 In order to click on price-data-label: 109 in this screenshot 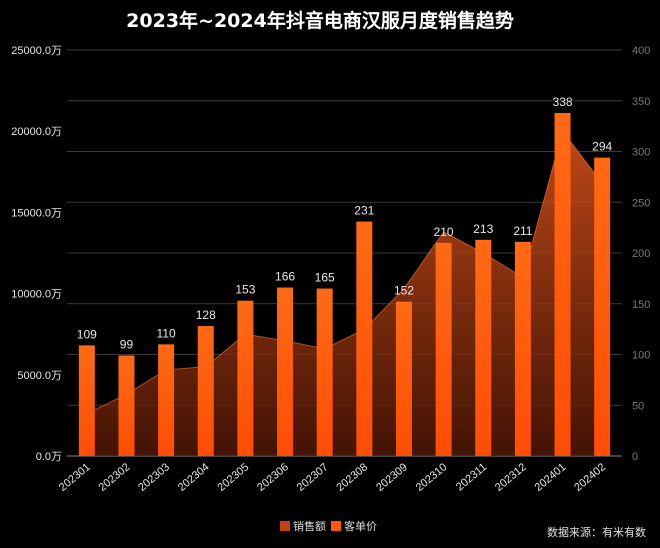, I will do `click(87, 334)`.